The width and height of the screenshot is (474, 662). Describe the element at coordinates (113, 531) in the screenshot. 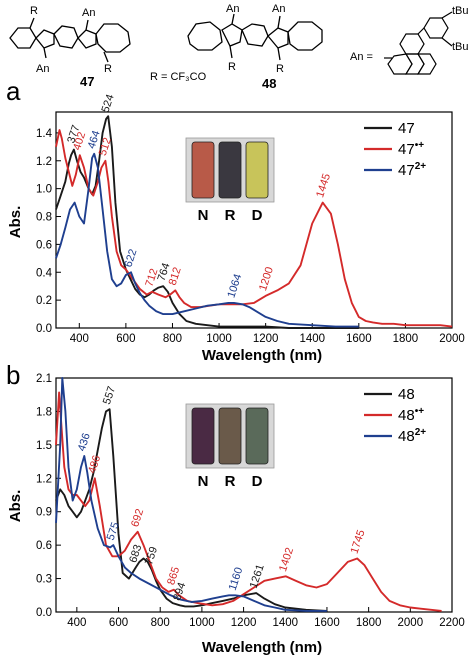

I see `peak-label: 575` at that location.